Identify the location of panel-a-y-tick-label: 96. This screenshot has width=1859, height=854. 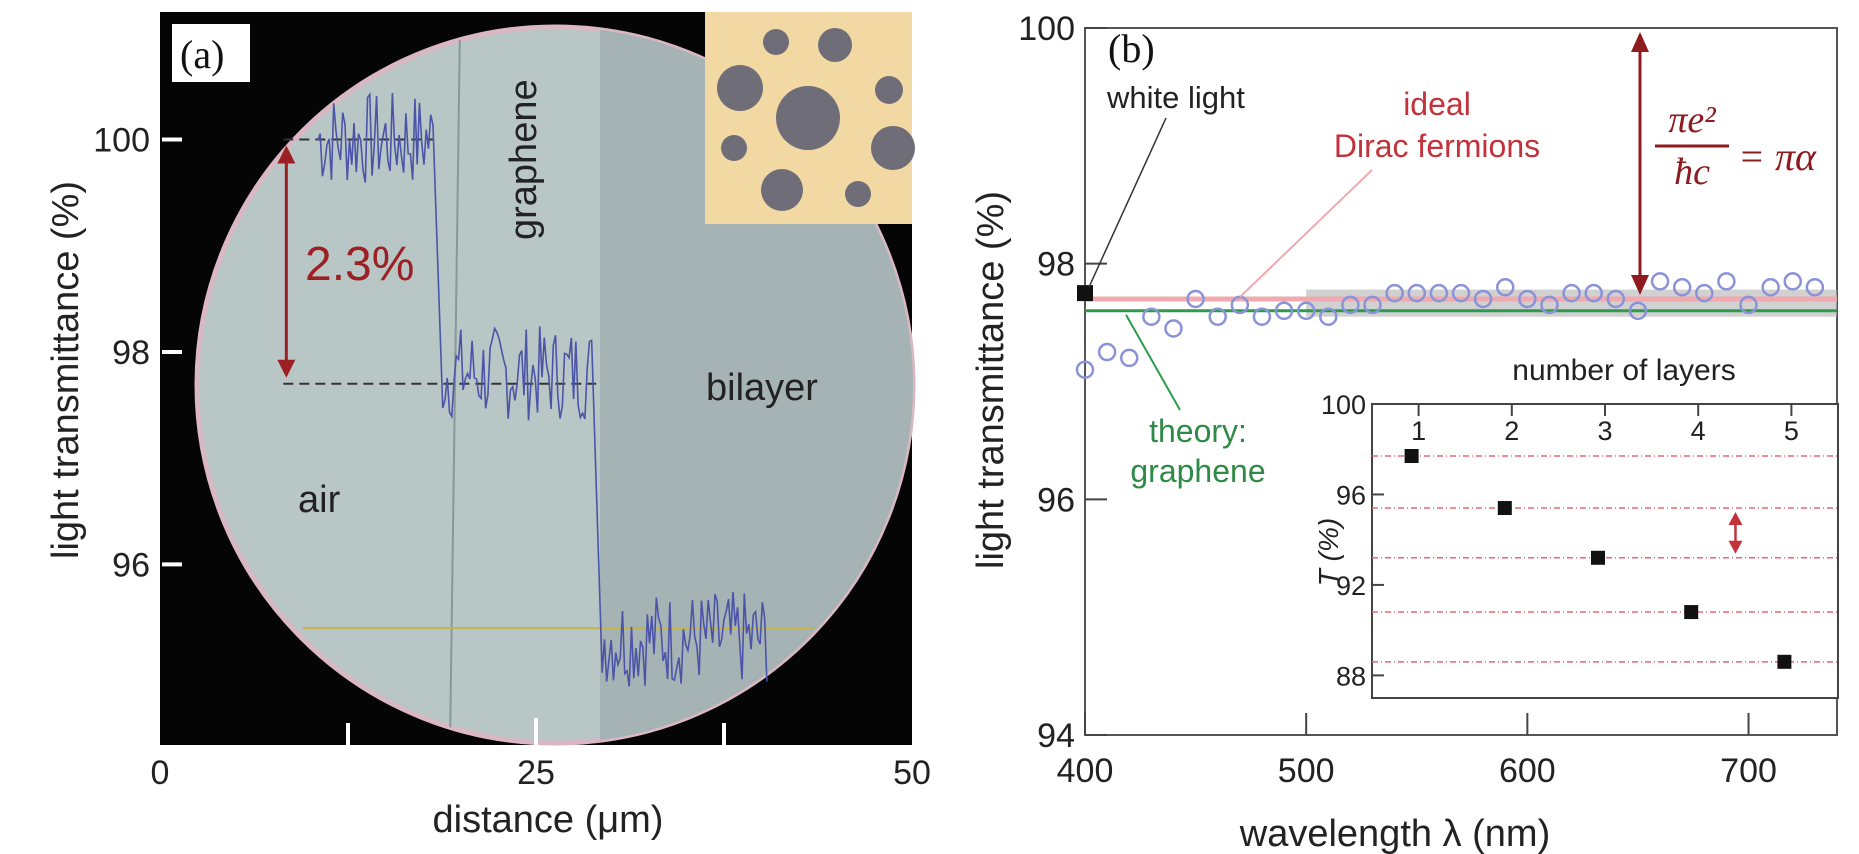
(131, 565).